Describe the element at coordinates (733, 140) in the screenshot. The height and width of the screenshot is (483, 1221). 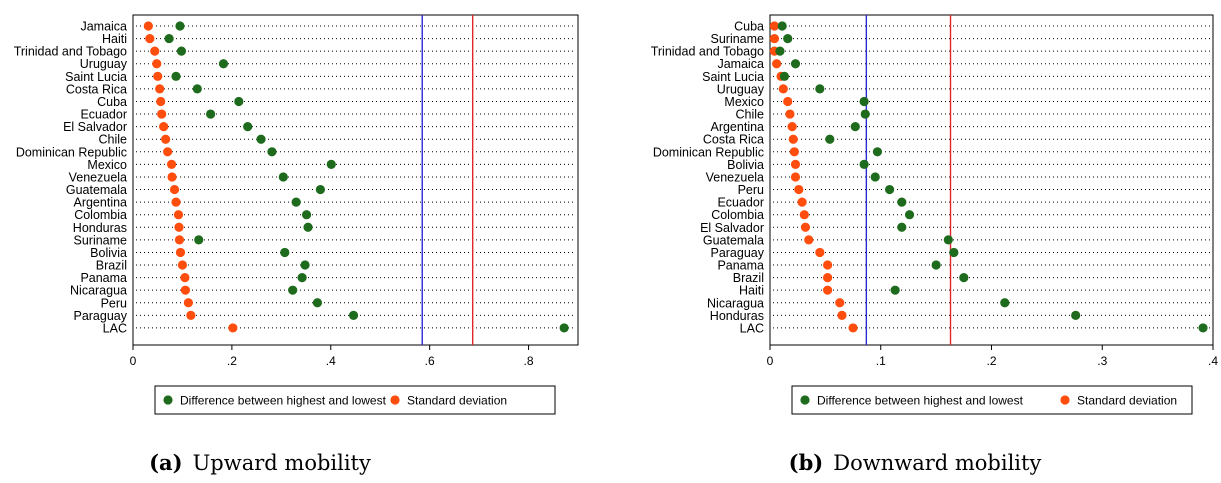
I see `category-label: Costa Rica` at that location.